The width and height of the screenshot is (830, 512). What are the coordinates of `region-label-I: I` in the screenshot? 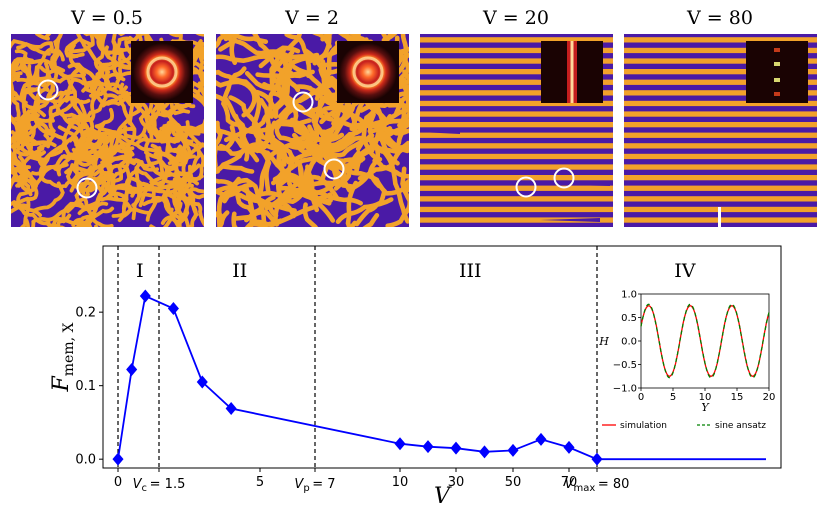 It's located at (140, 271).